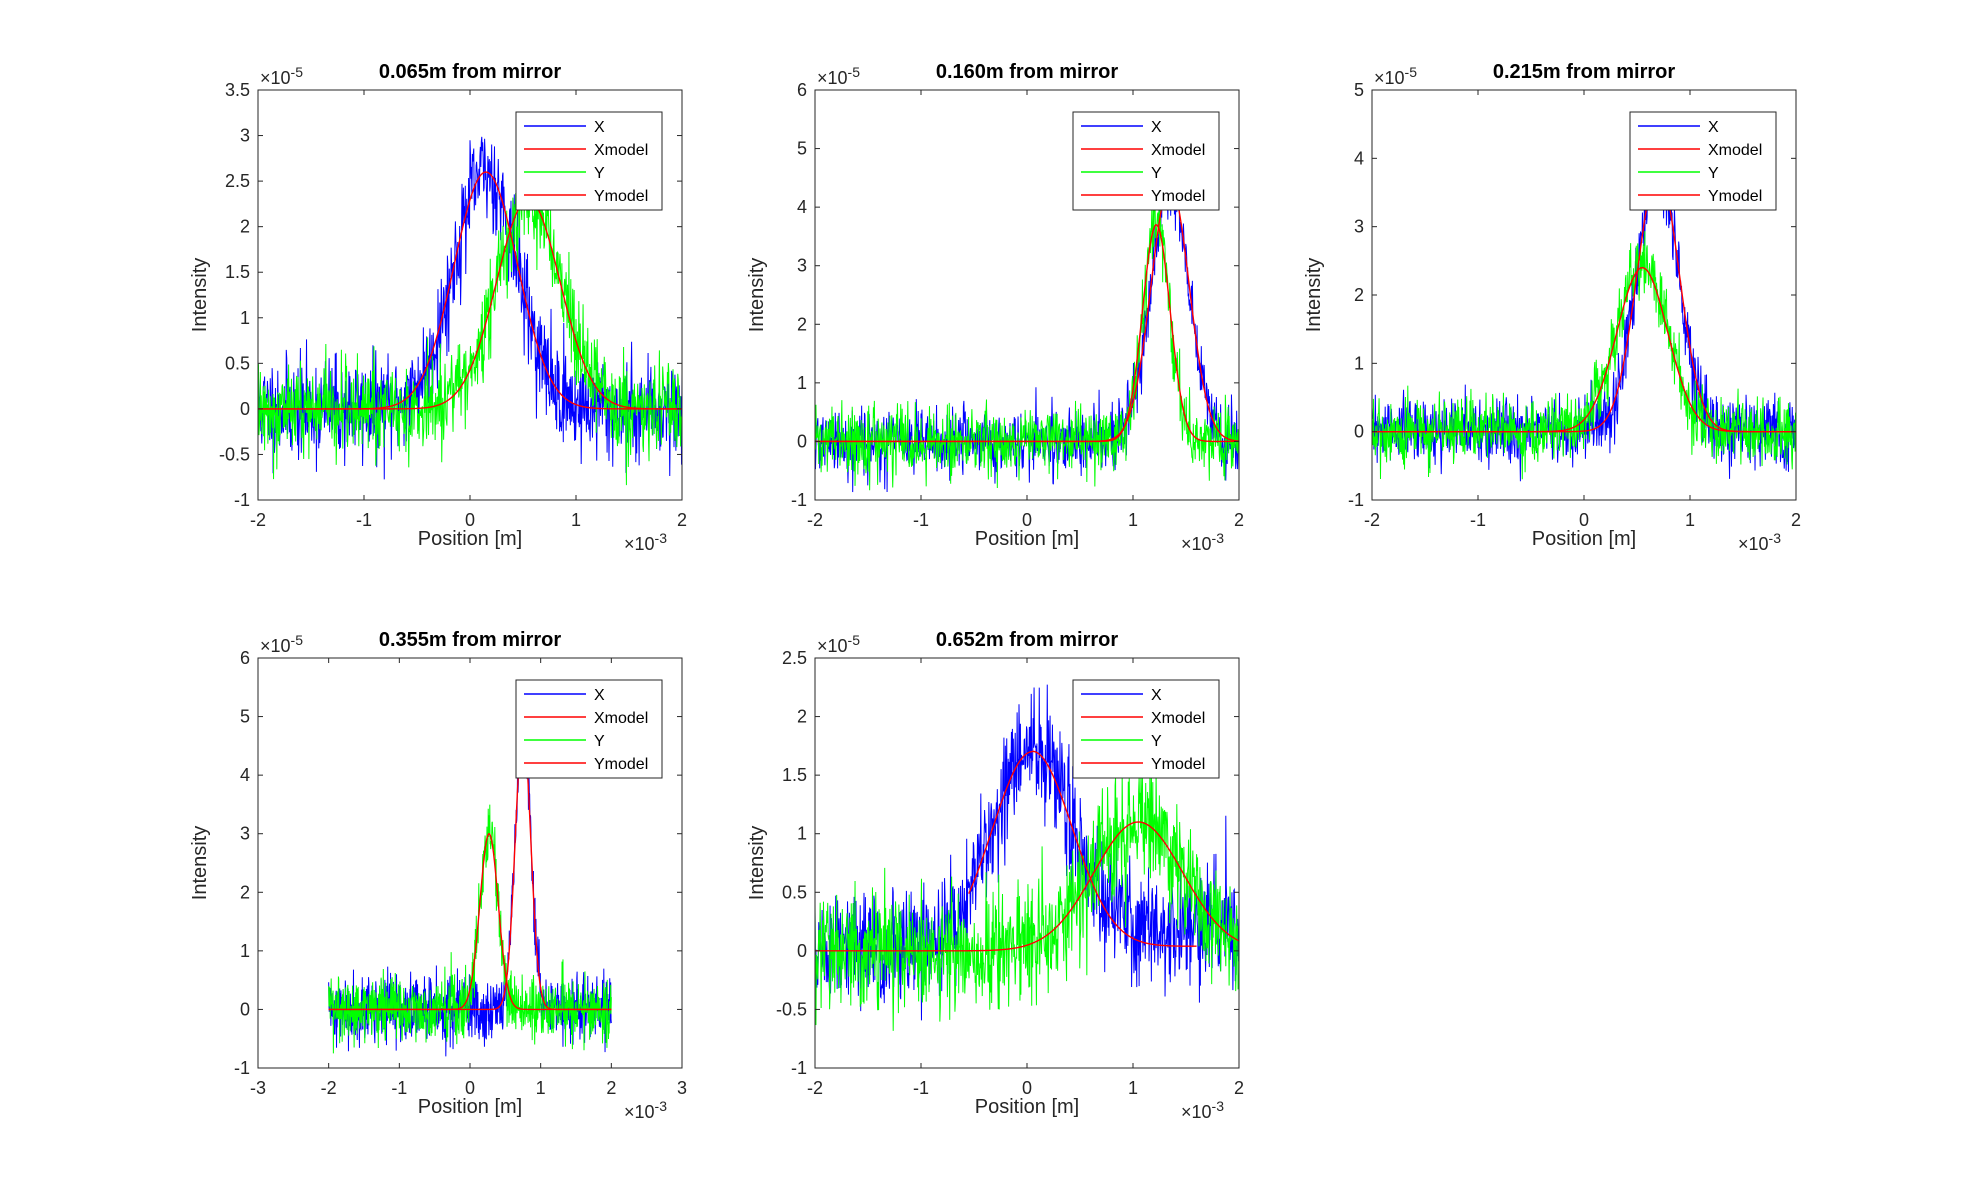 The width and height of the screenshot is (1970, 1189). Describe the element at coordinates (682, 1088) in the screenshot. I see `x-tick-label: 3` at that location.